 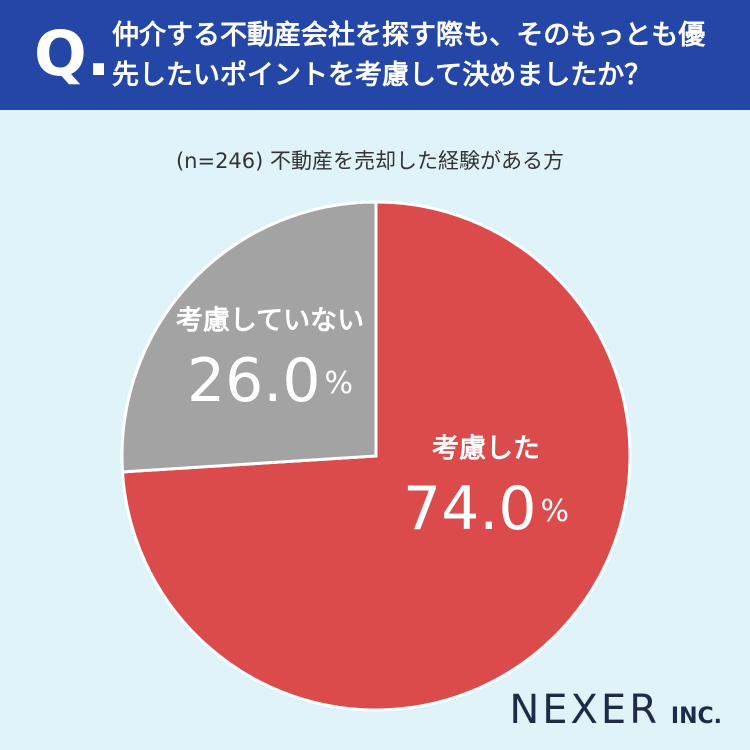 What do you see at coordinates (270, 321) in the screenshot?
I see `slice-category-label: 考慮していない` at bounding box center [270, 321].